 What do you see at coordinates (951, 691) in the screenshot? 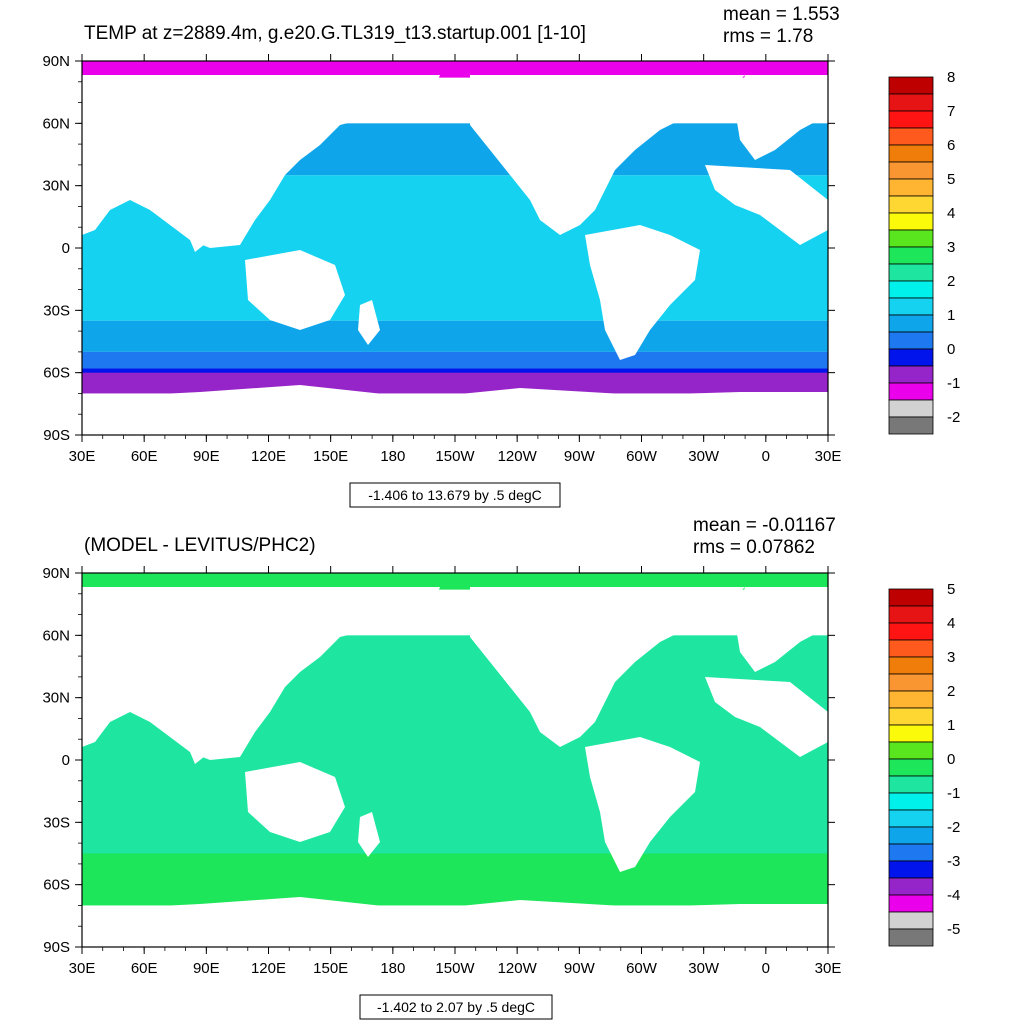
I see `colorbar-label: 2` at bounding box center [951, 691].